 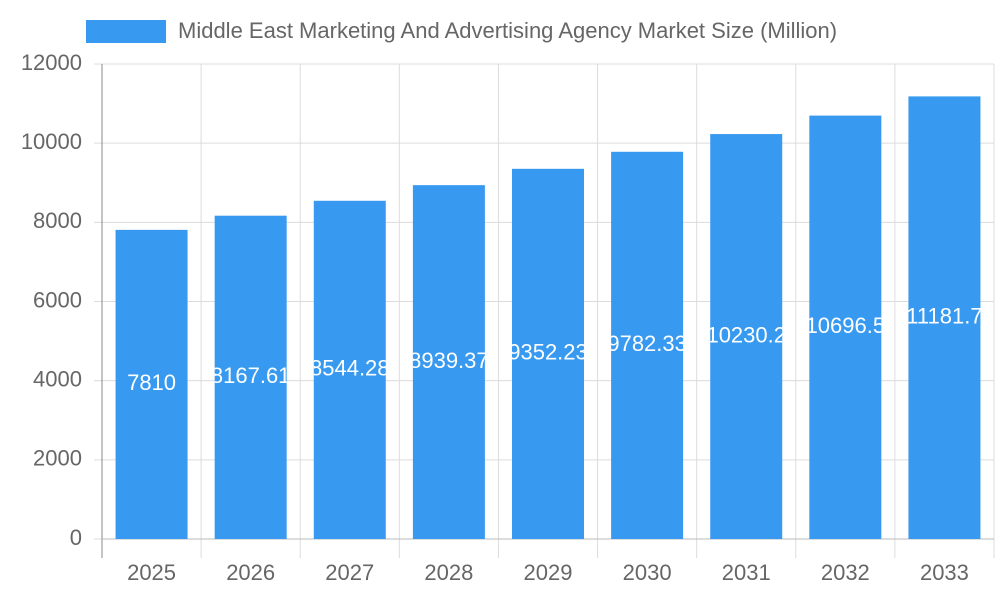 I want to click on x-tick-label: 2027, so click(x=349, y=572).